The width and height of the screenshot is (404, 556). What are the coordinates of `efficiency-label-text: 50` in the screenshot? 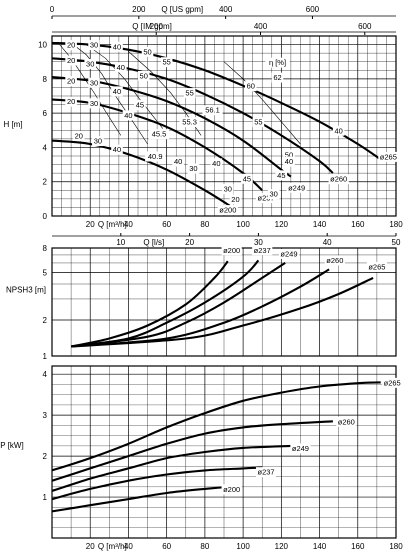 It's located at (147, 51).